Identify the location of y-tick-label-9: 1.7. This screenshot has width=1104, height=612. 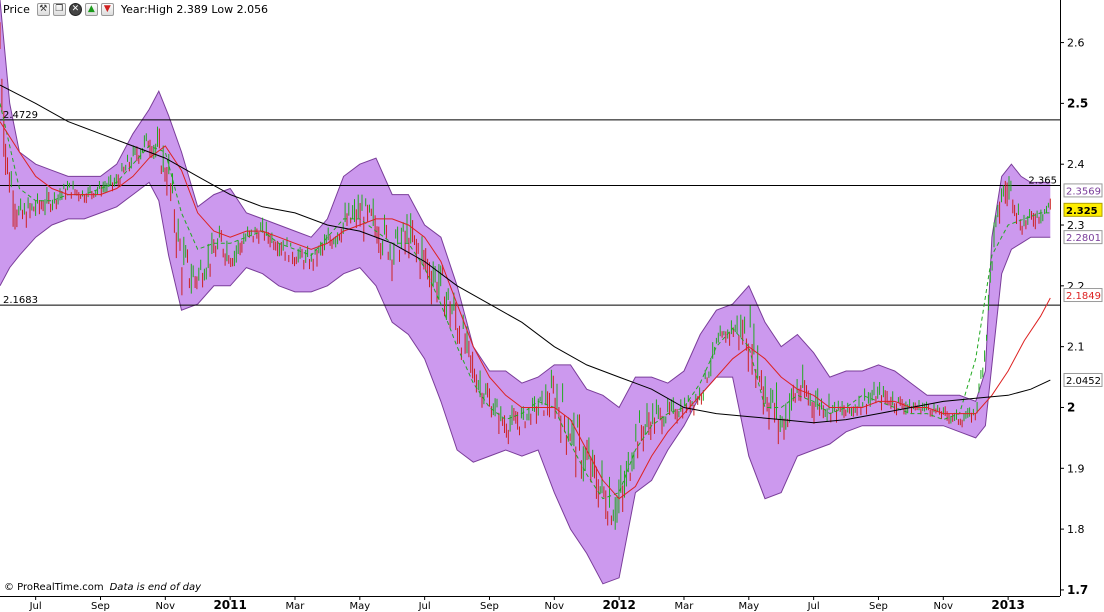
(1077, 590).